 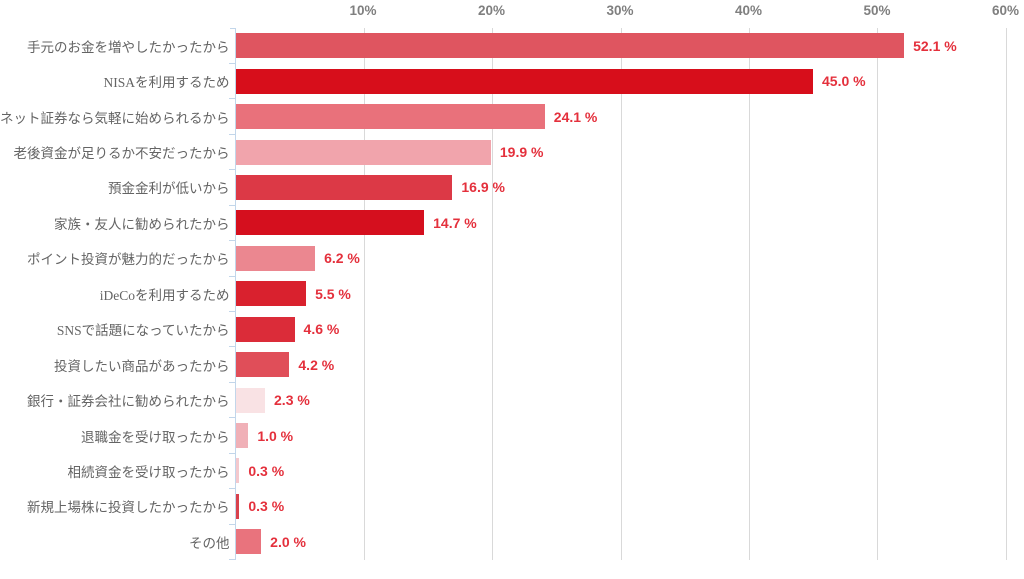 I want to click on category-label: 家族・友人に勧められたから, so click(x=142, y=224).